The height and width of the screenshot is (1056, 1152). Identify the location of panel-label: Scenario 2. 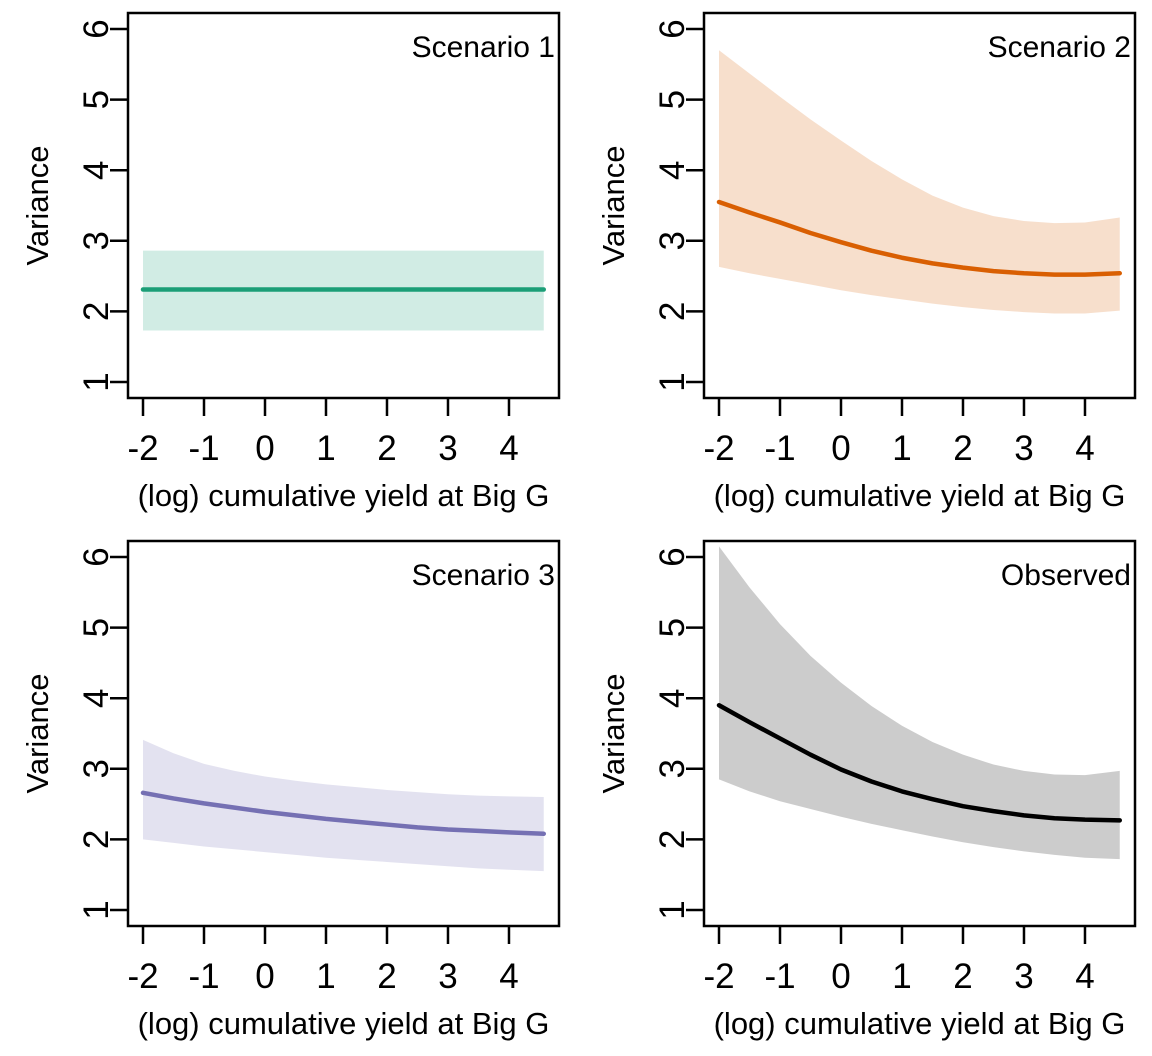
(1059, 47).